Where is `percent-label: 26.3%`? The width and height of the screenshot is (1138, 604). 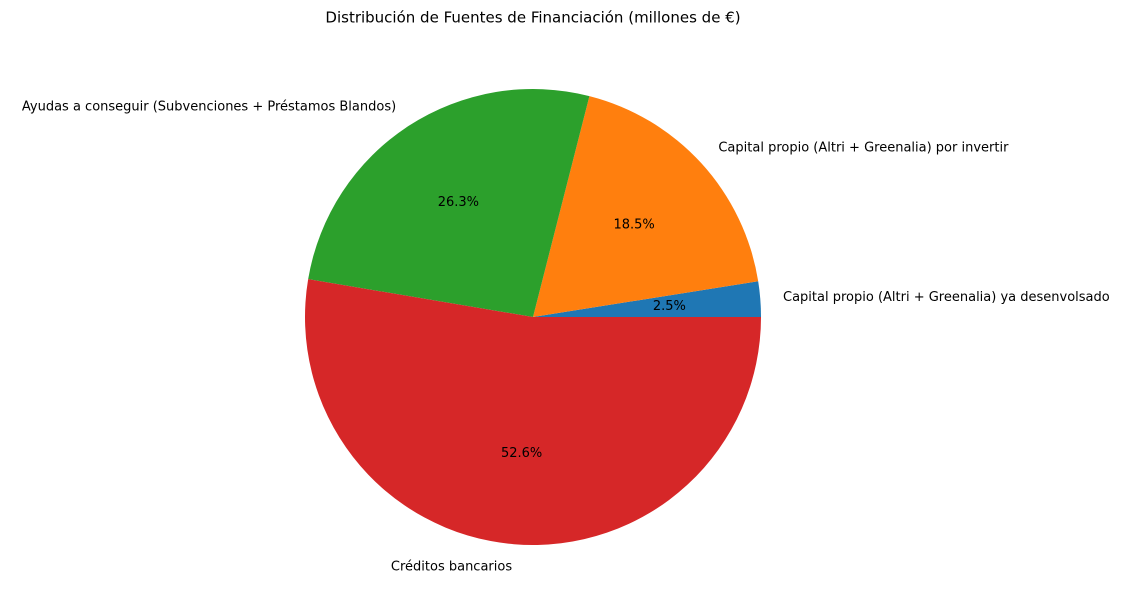
percent-label: 26.3% is located at coordinates (458, 202).